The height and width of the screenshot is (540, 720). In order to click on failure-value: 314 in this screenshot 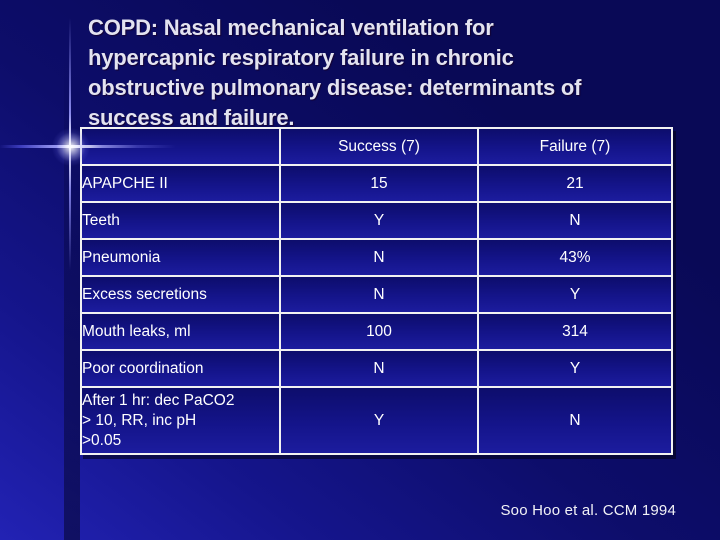, I will do `click(575, 331)`.